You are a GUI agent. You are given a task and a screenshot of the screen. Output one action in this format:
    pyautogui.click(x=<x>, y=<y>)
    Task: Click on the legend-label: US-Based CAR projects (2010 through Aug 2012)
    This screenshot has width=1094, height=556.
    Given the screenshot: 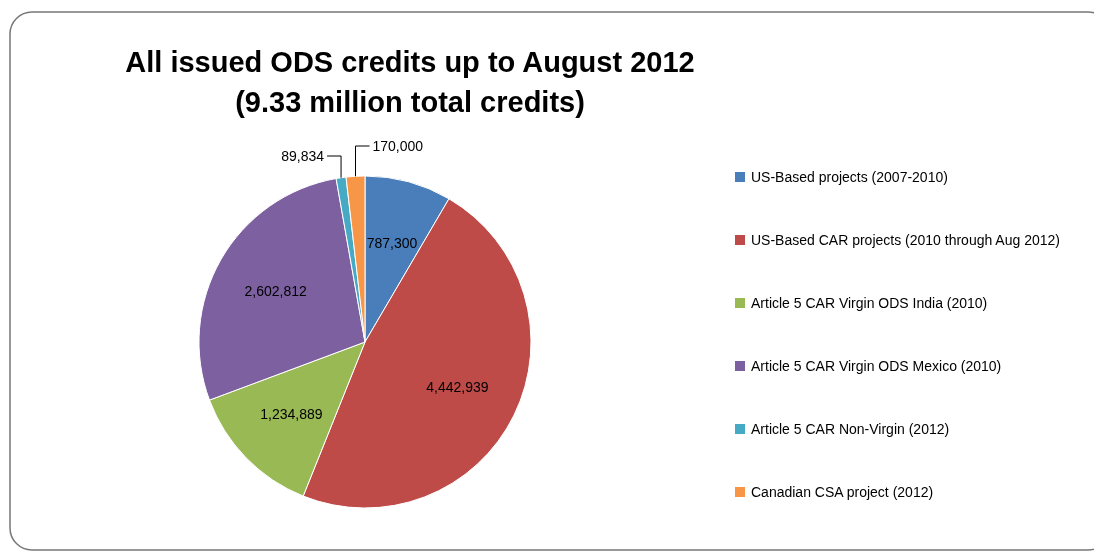 What is the action you would take?
    pyautogui.click(x=905, y=240)
    